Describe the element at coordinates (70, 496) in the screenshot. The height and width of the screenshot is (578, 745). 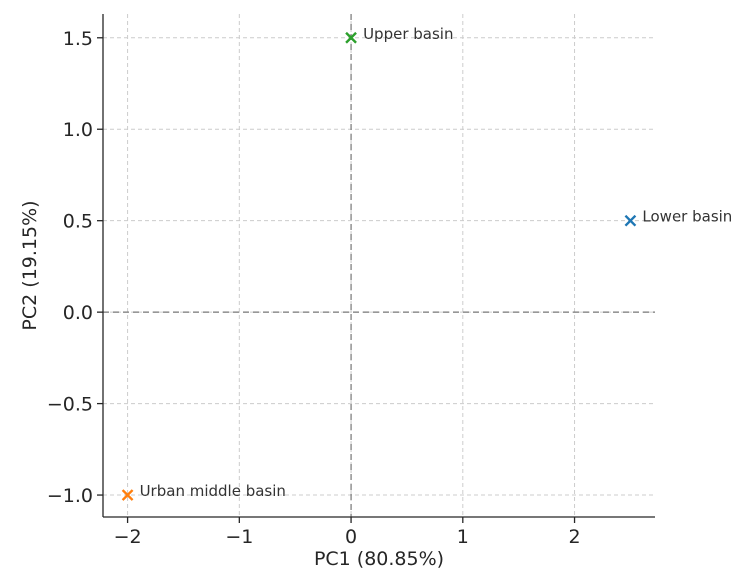
I see `y-tick-label: −1.0` at that location.